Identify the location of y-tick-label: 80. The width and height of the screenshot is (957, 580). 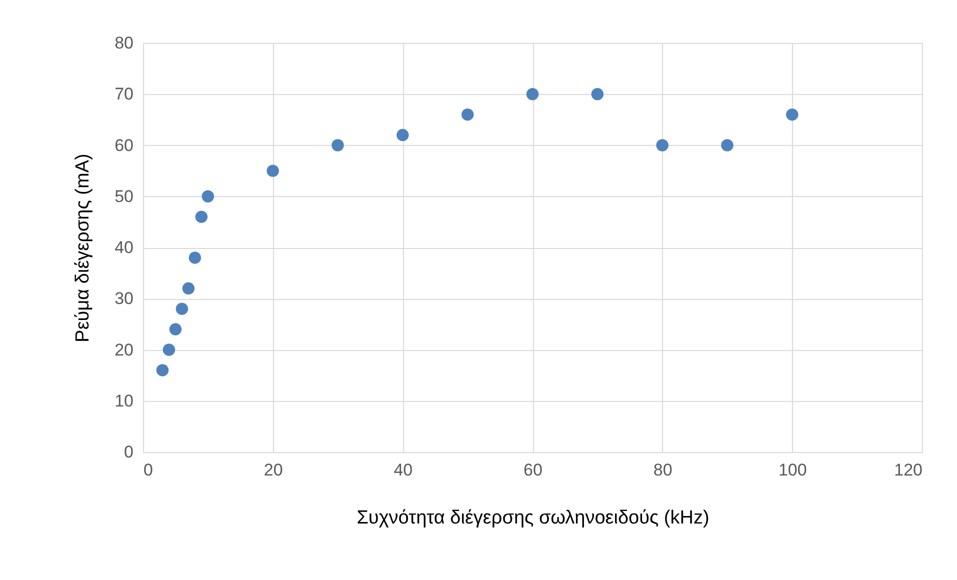
(124, 43).